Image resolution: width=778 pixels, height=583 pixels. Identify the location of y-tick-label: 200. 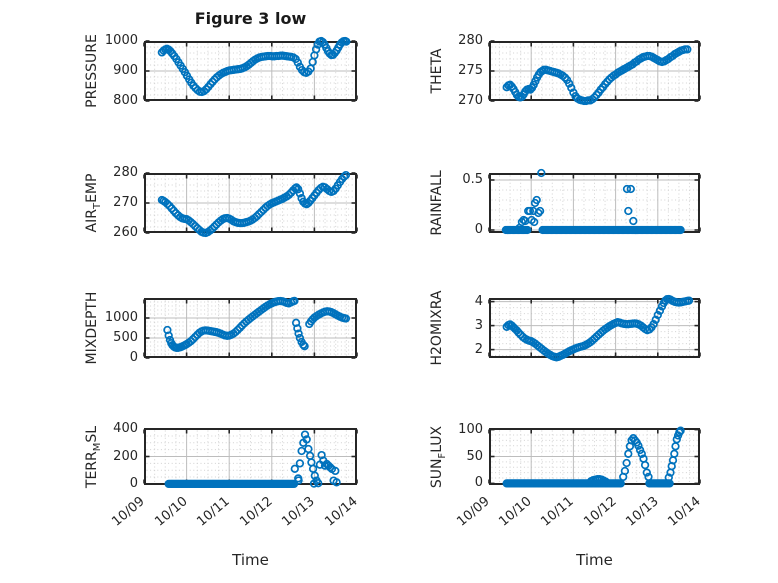
(125, 456).